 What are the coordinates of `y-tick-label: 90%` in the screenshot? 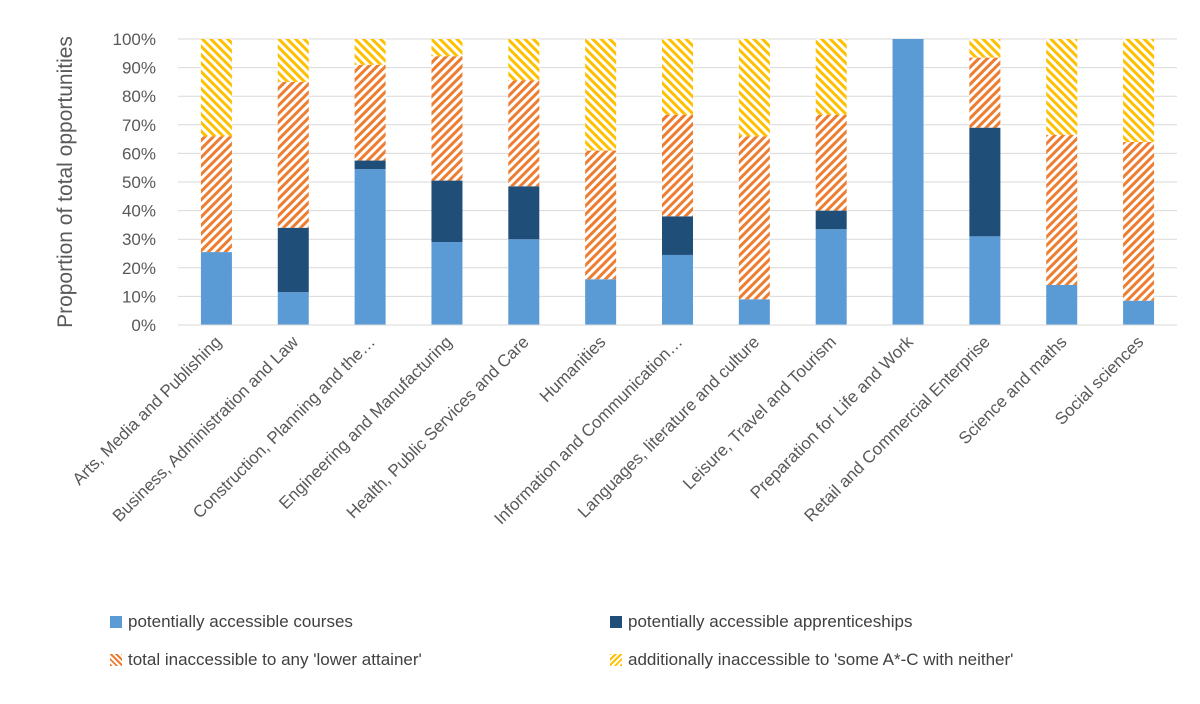 It's located at (139, 68).